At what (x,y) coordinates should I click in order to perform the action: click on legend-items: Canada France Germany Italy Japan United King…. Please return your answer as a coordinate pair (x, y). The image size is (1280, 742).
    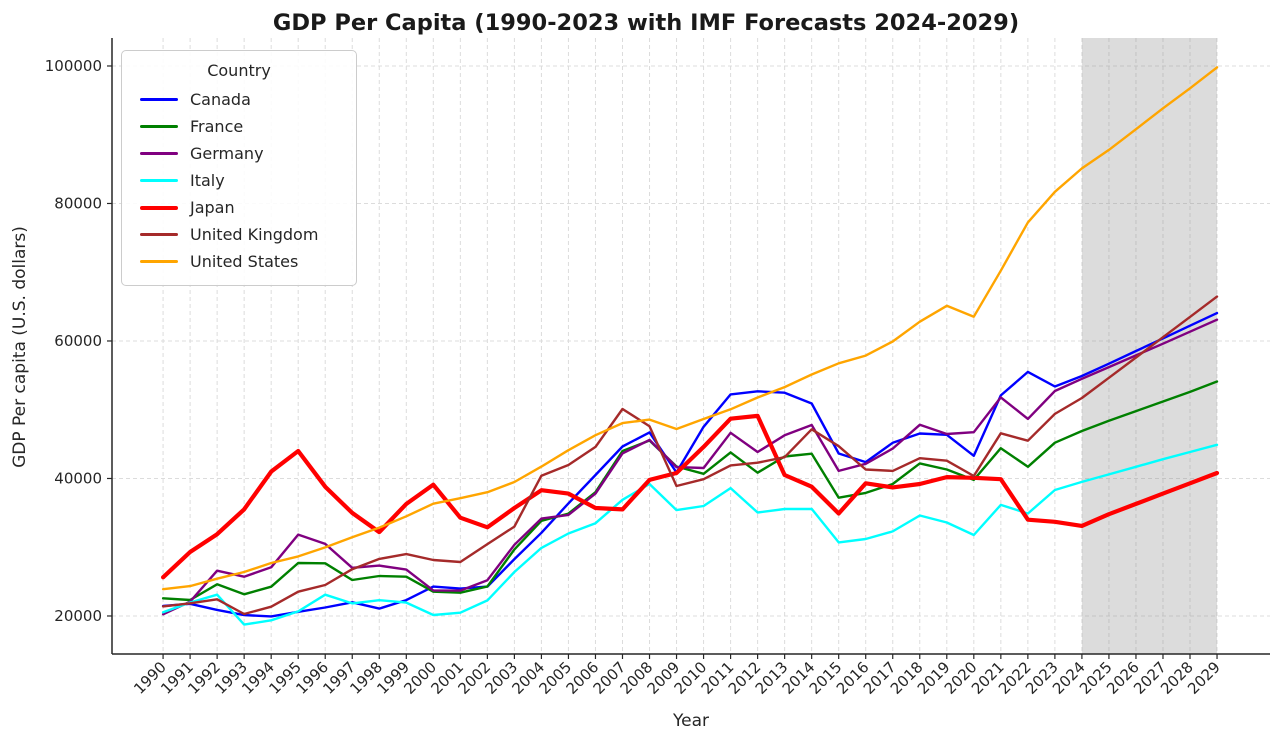
    Looking at the image, I should click on (239, 180).